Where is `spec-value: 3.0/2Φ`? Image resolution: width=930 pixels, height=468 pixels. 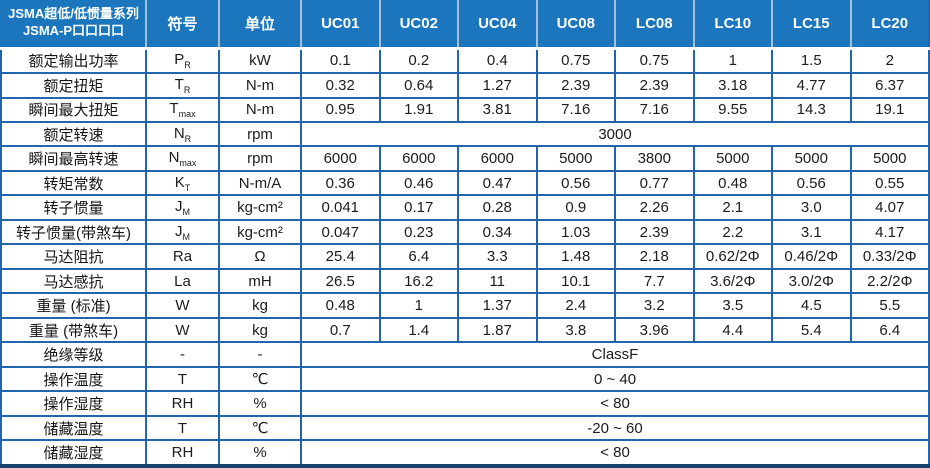
spec-value: 3.0/2Φ is located at coordinates (811, 281).